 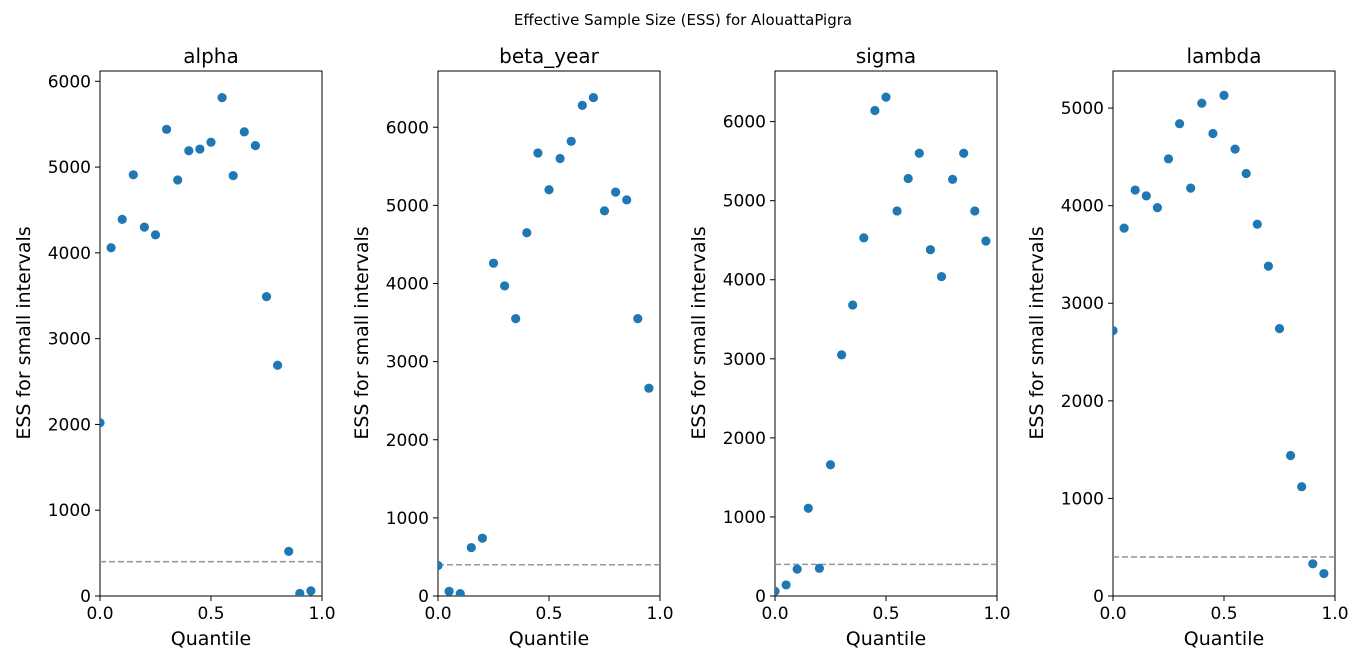 I want to click on panel-title: alpha, so click(x=210, y=56).